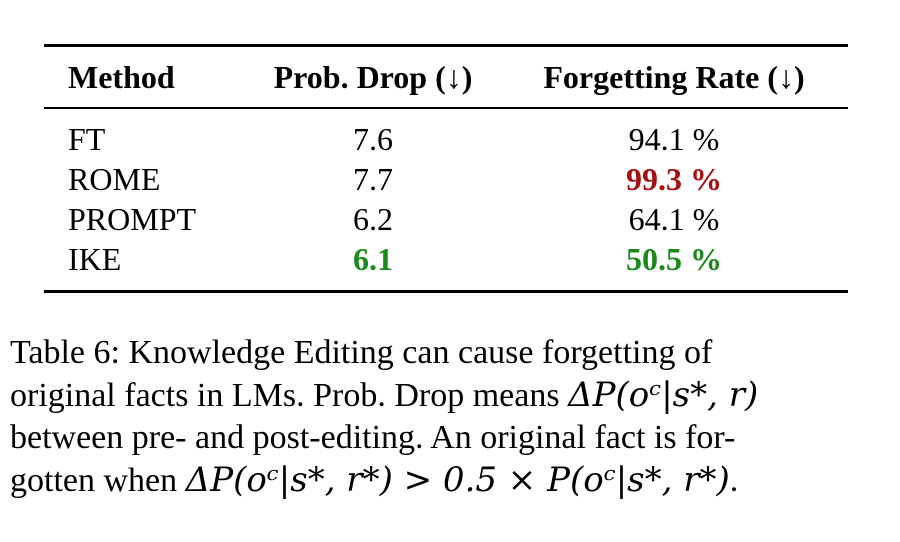  I want to click on row-rome-method: ROME, so click(114, 179).